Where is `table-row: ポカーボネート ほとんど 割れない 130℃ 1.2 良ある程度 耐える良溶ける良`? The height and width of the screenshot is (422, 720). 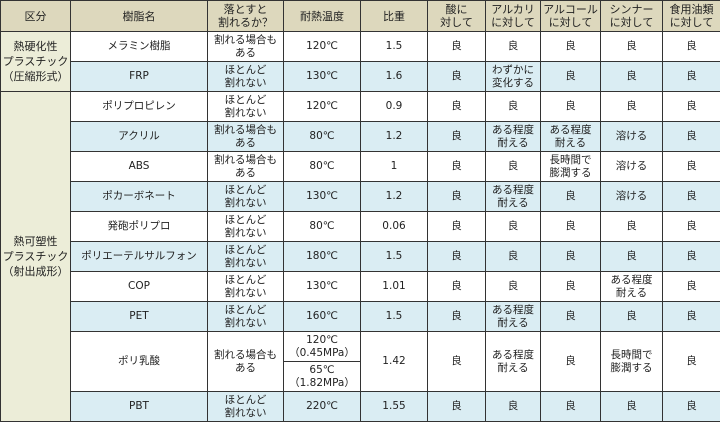
table-row: ポカーボネート ほとんど 割れない 130℃ 1.2 良ある程度 耐える良溶ける良 is located at coordinates (360, 196).